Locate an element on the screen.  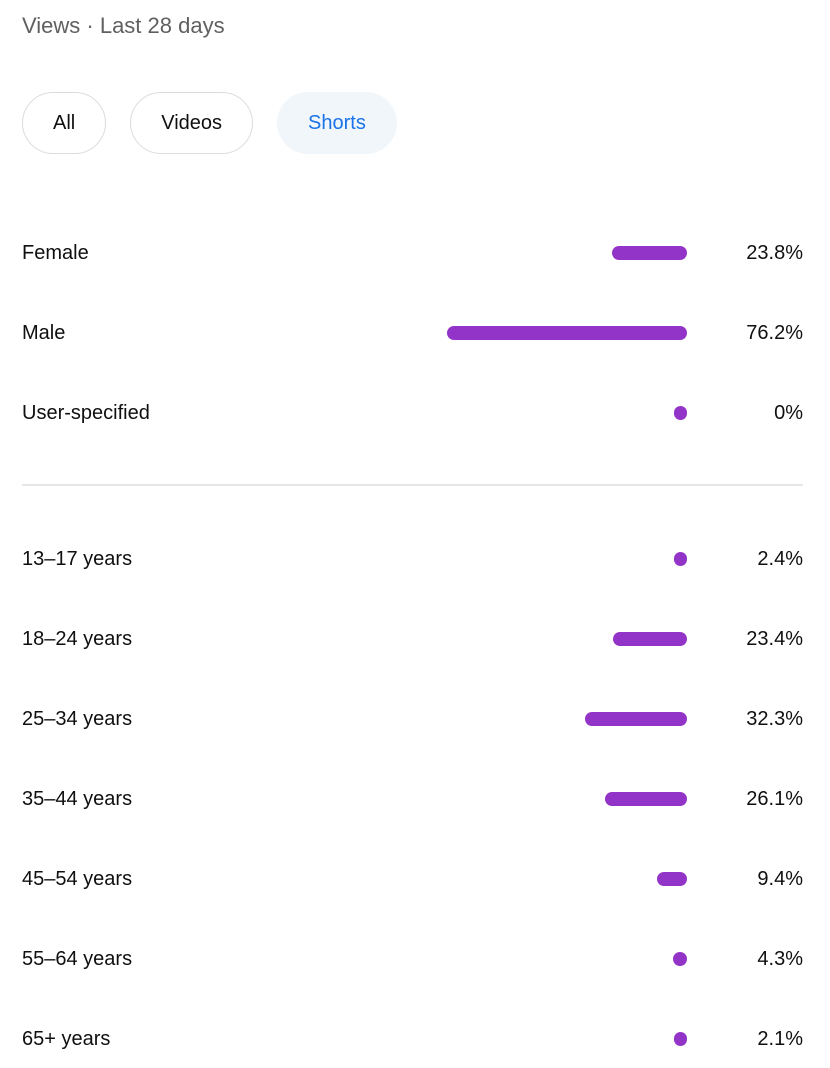
row-age-45-54: 45–54 years 9.4% is located at coordinates (412, 879).